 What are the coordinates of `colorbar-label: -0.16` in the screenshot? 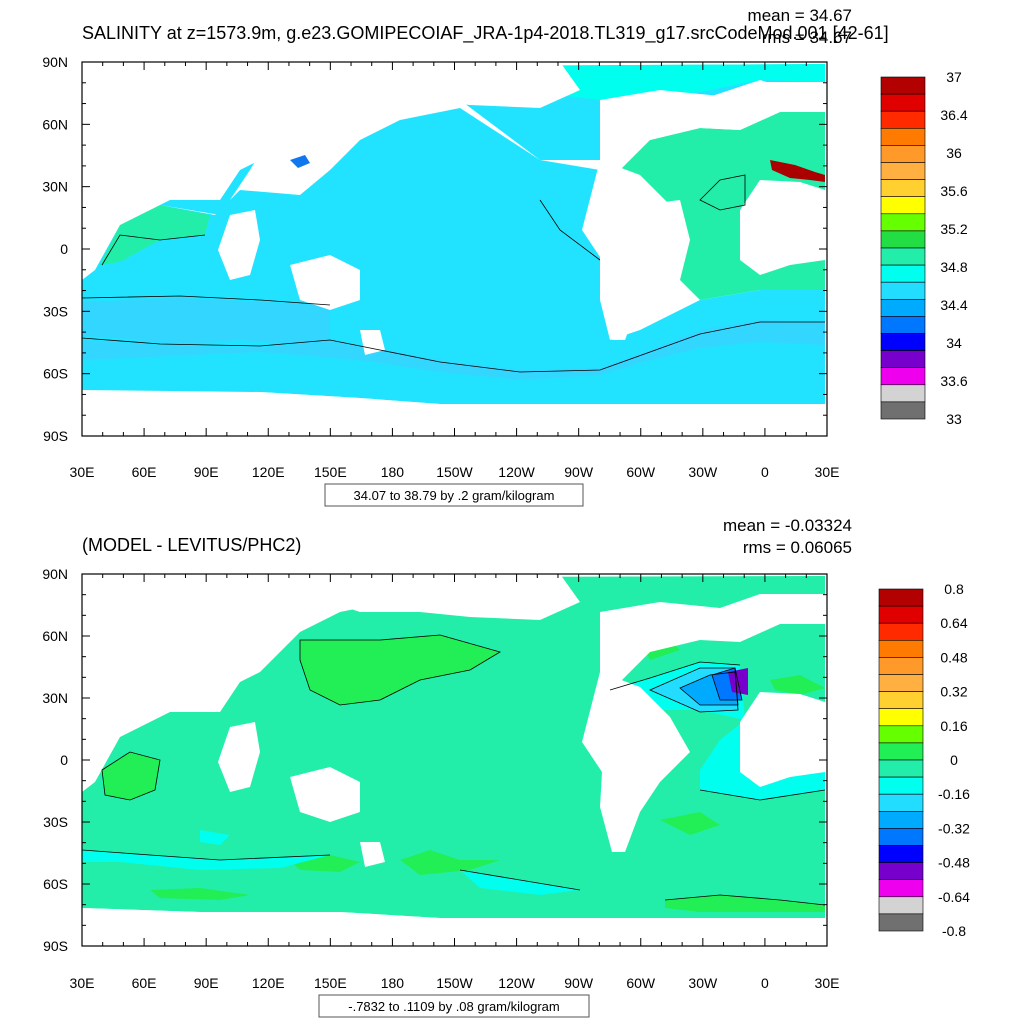 It's located at (954, 794).